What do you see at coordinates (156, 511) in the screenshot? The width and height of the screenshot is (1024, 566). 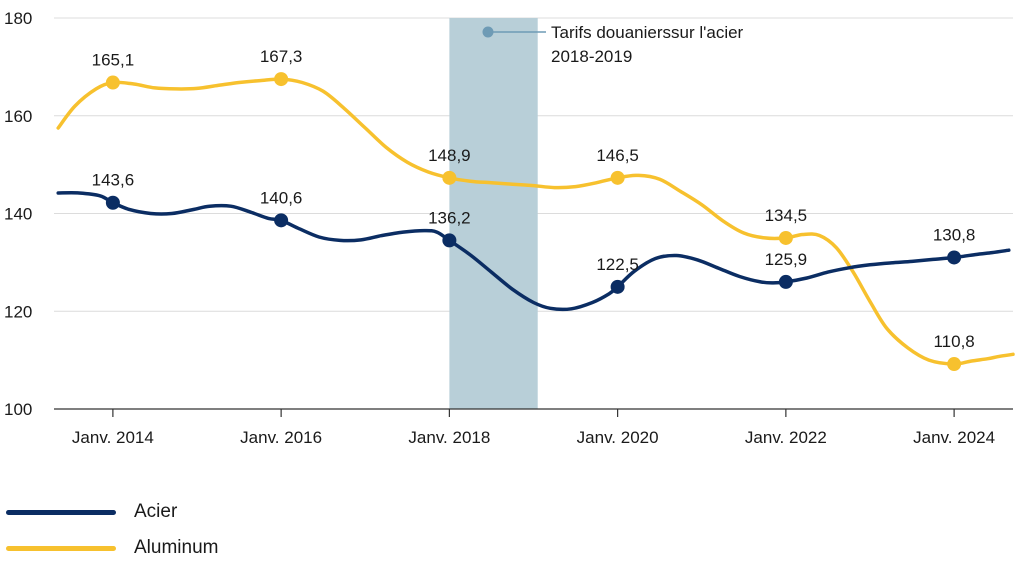 I see `legend-label-acier: Acier` at bounding box center [156, 511].